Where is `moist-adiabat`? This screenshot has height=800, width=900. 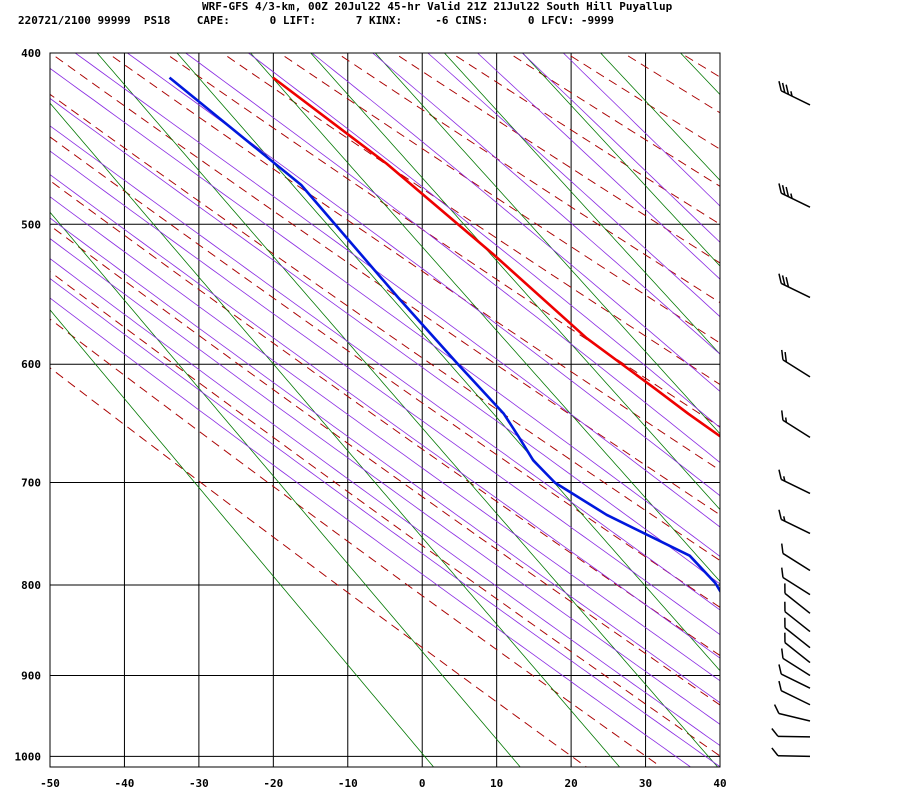 moist-adiabat is located at coordinates (598, 166).